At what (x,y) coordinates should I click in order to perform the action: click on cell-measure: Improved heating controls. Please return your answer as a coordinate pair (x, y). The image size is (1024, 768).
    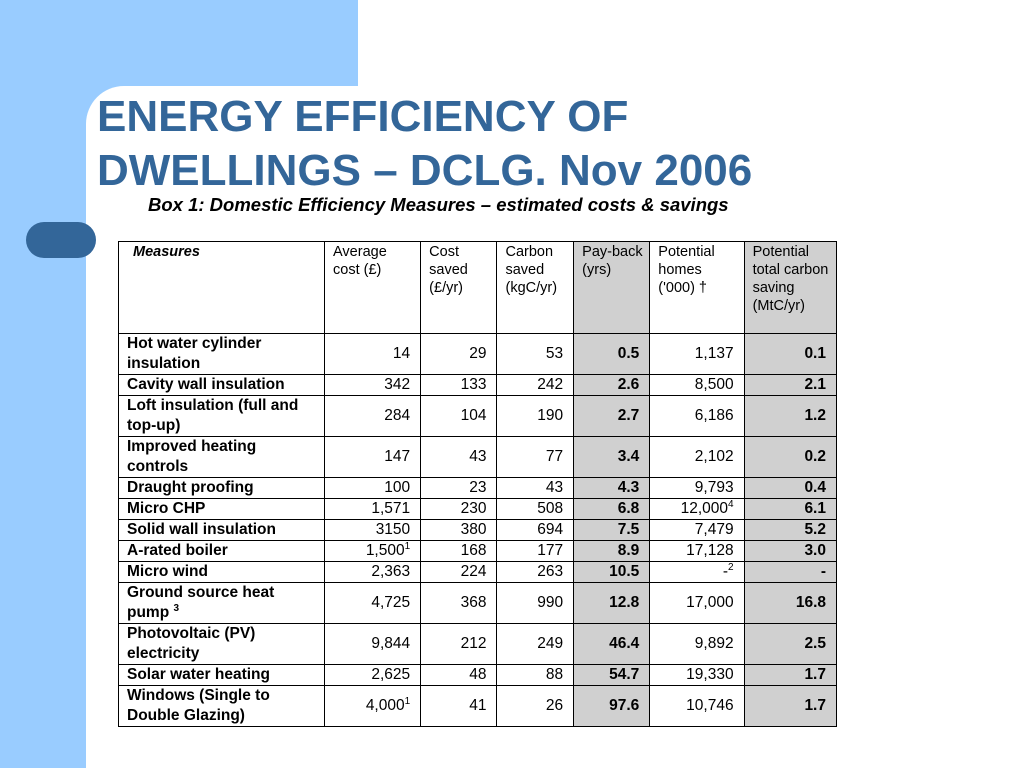
    Looking at the image, I should click on (221, 457).